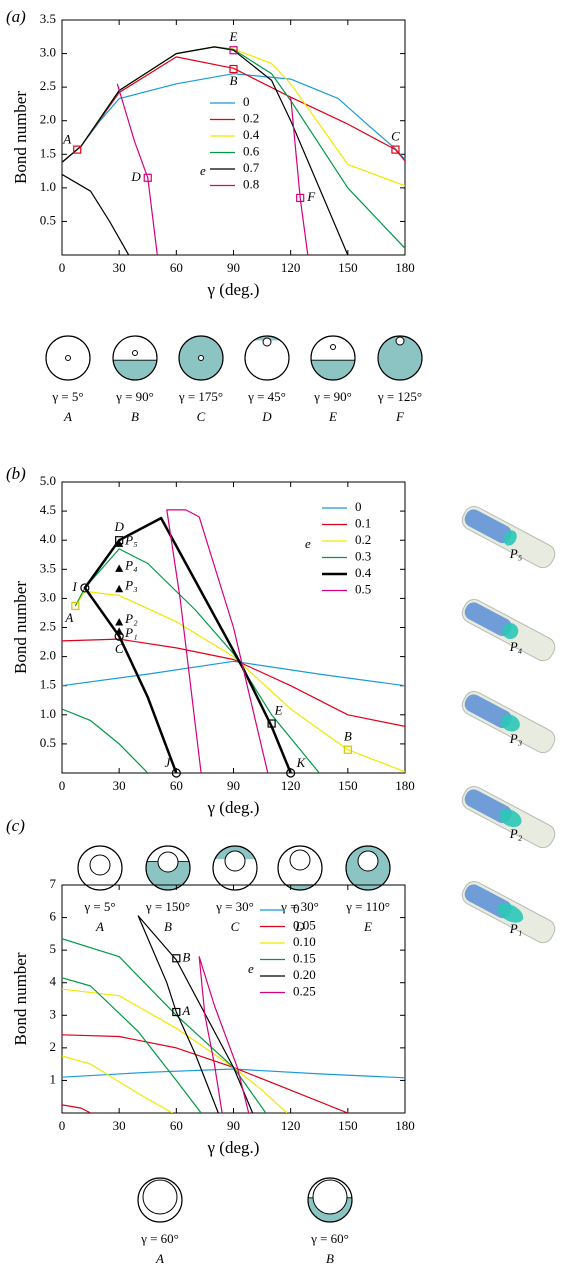 This screenshot has width=563, height=1278. I want to click on point-label: C, so click(119, 648).